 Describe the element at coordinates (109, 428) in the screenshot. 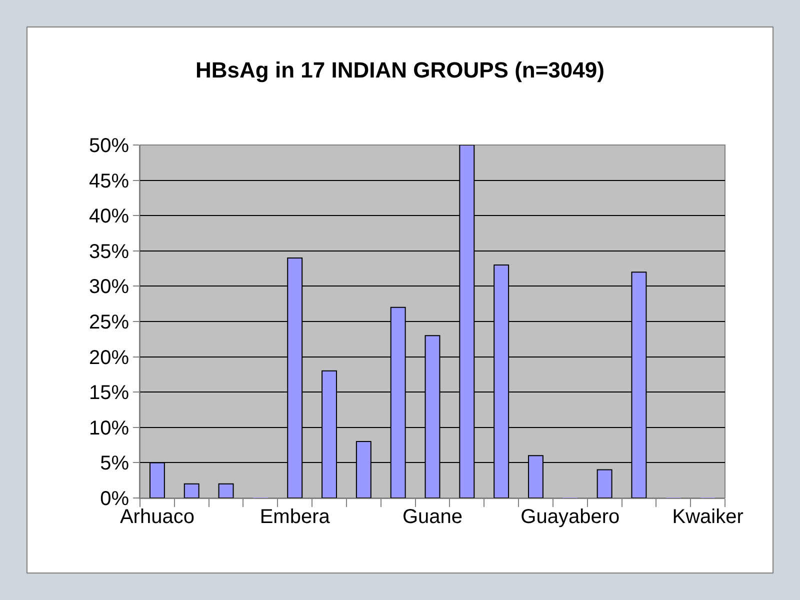

I see `y-tick-label: 10%` at that location.